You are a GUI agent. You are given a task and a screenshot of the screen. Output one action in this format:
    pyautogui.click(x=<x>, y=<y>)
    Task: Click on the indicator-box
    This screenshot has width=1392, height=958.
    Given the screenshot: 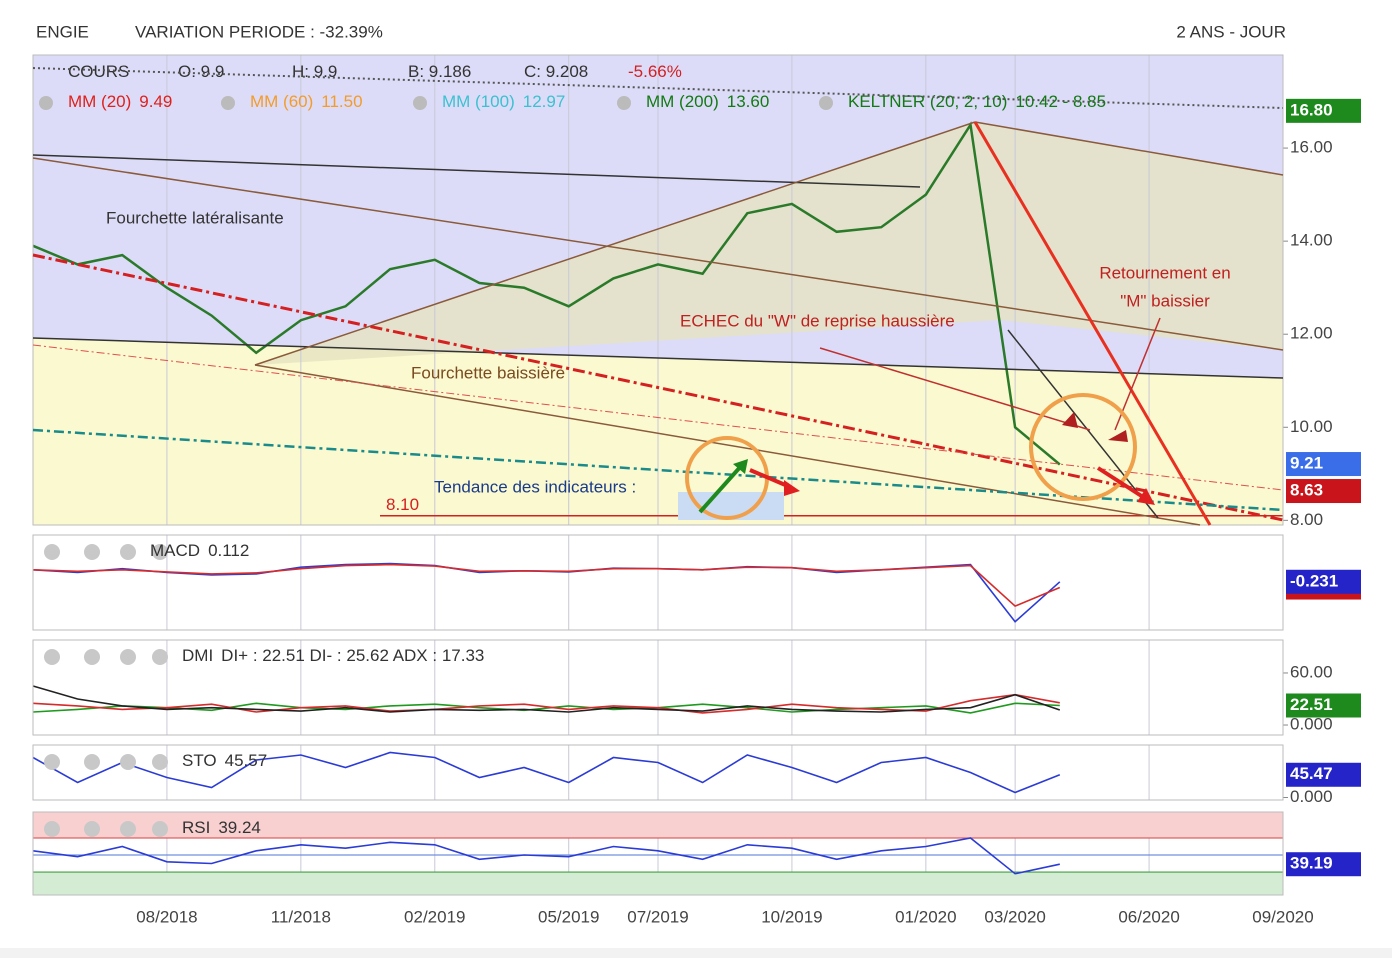 What is the action you would take?
    pyautogui.click(x=731, y=506)
    